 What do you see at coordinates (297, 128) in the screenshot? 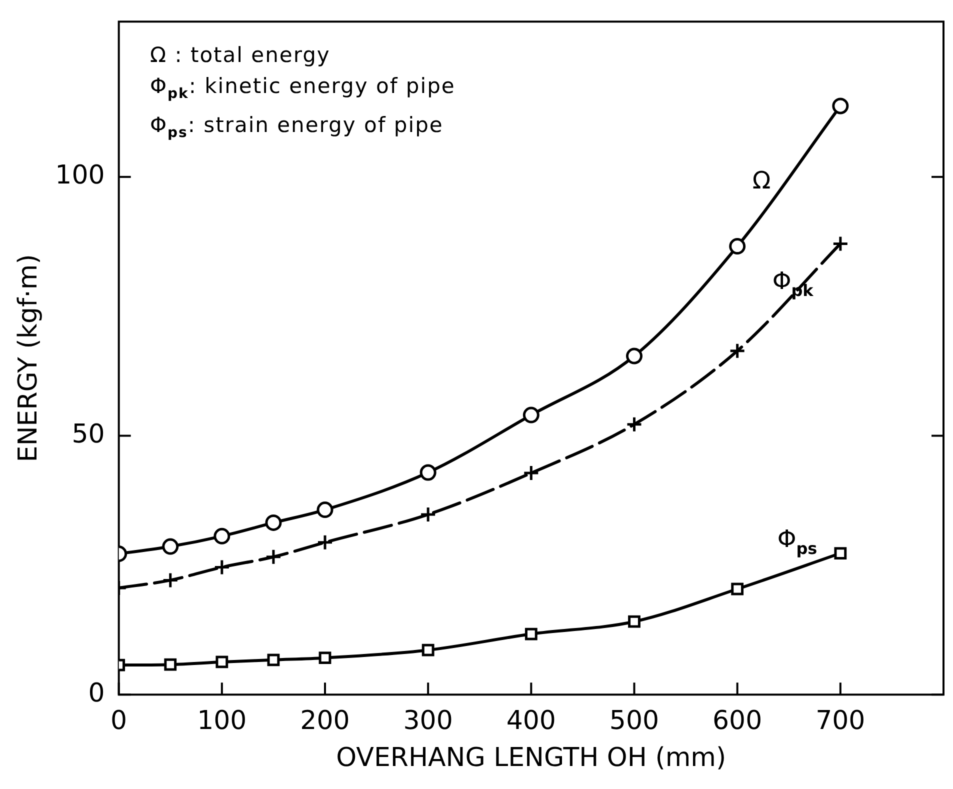
I see `annotation: Φ$_{ps}$: strain energy of pipe` at bounding box center [297, 128].